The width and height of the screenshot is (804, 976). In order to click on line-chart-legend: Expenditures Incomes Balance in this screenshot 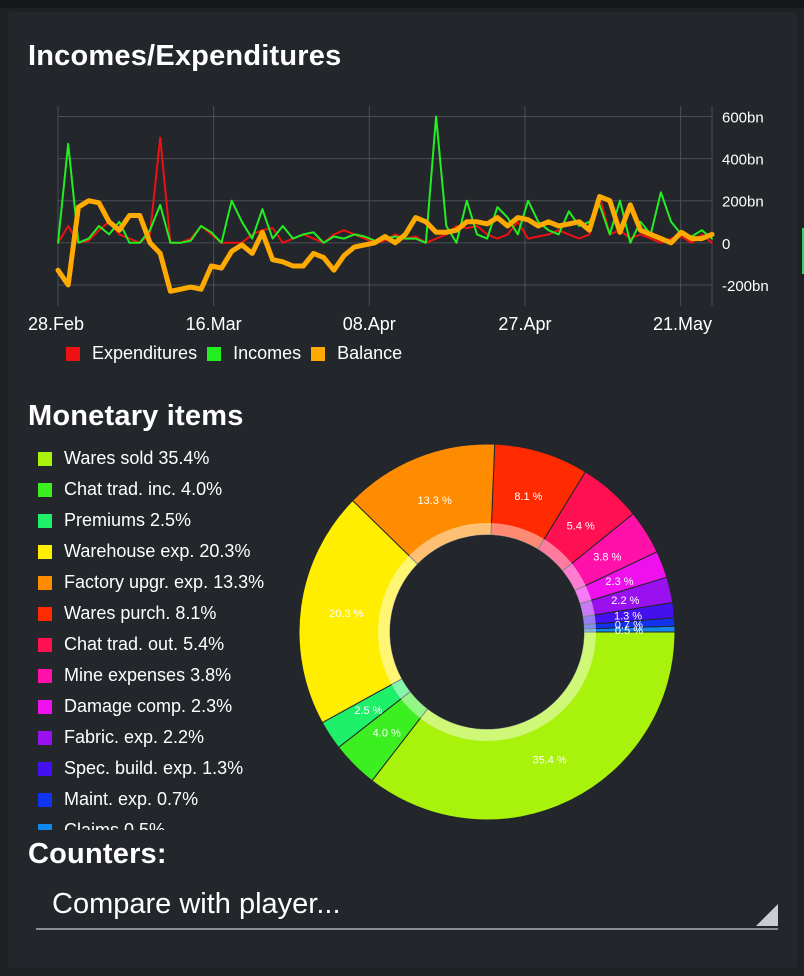, I will do `click(239, 353)`.